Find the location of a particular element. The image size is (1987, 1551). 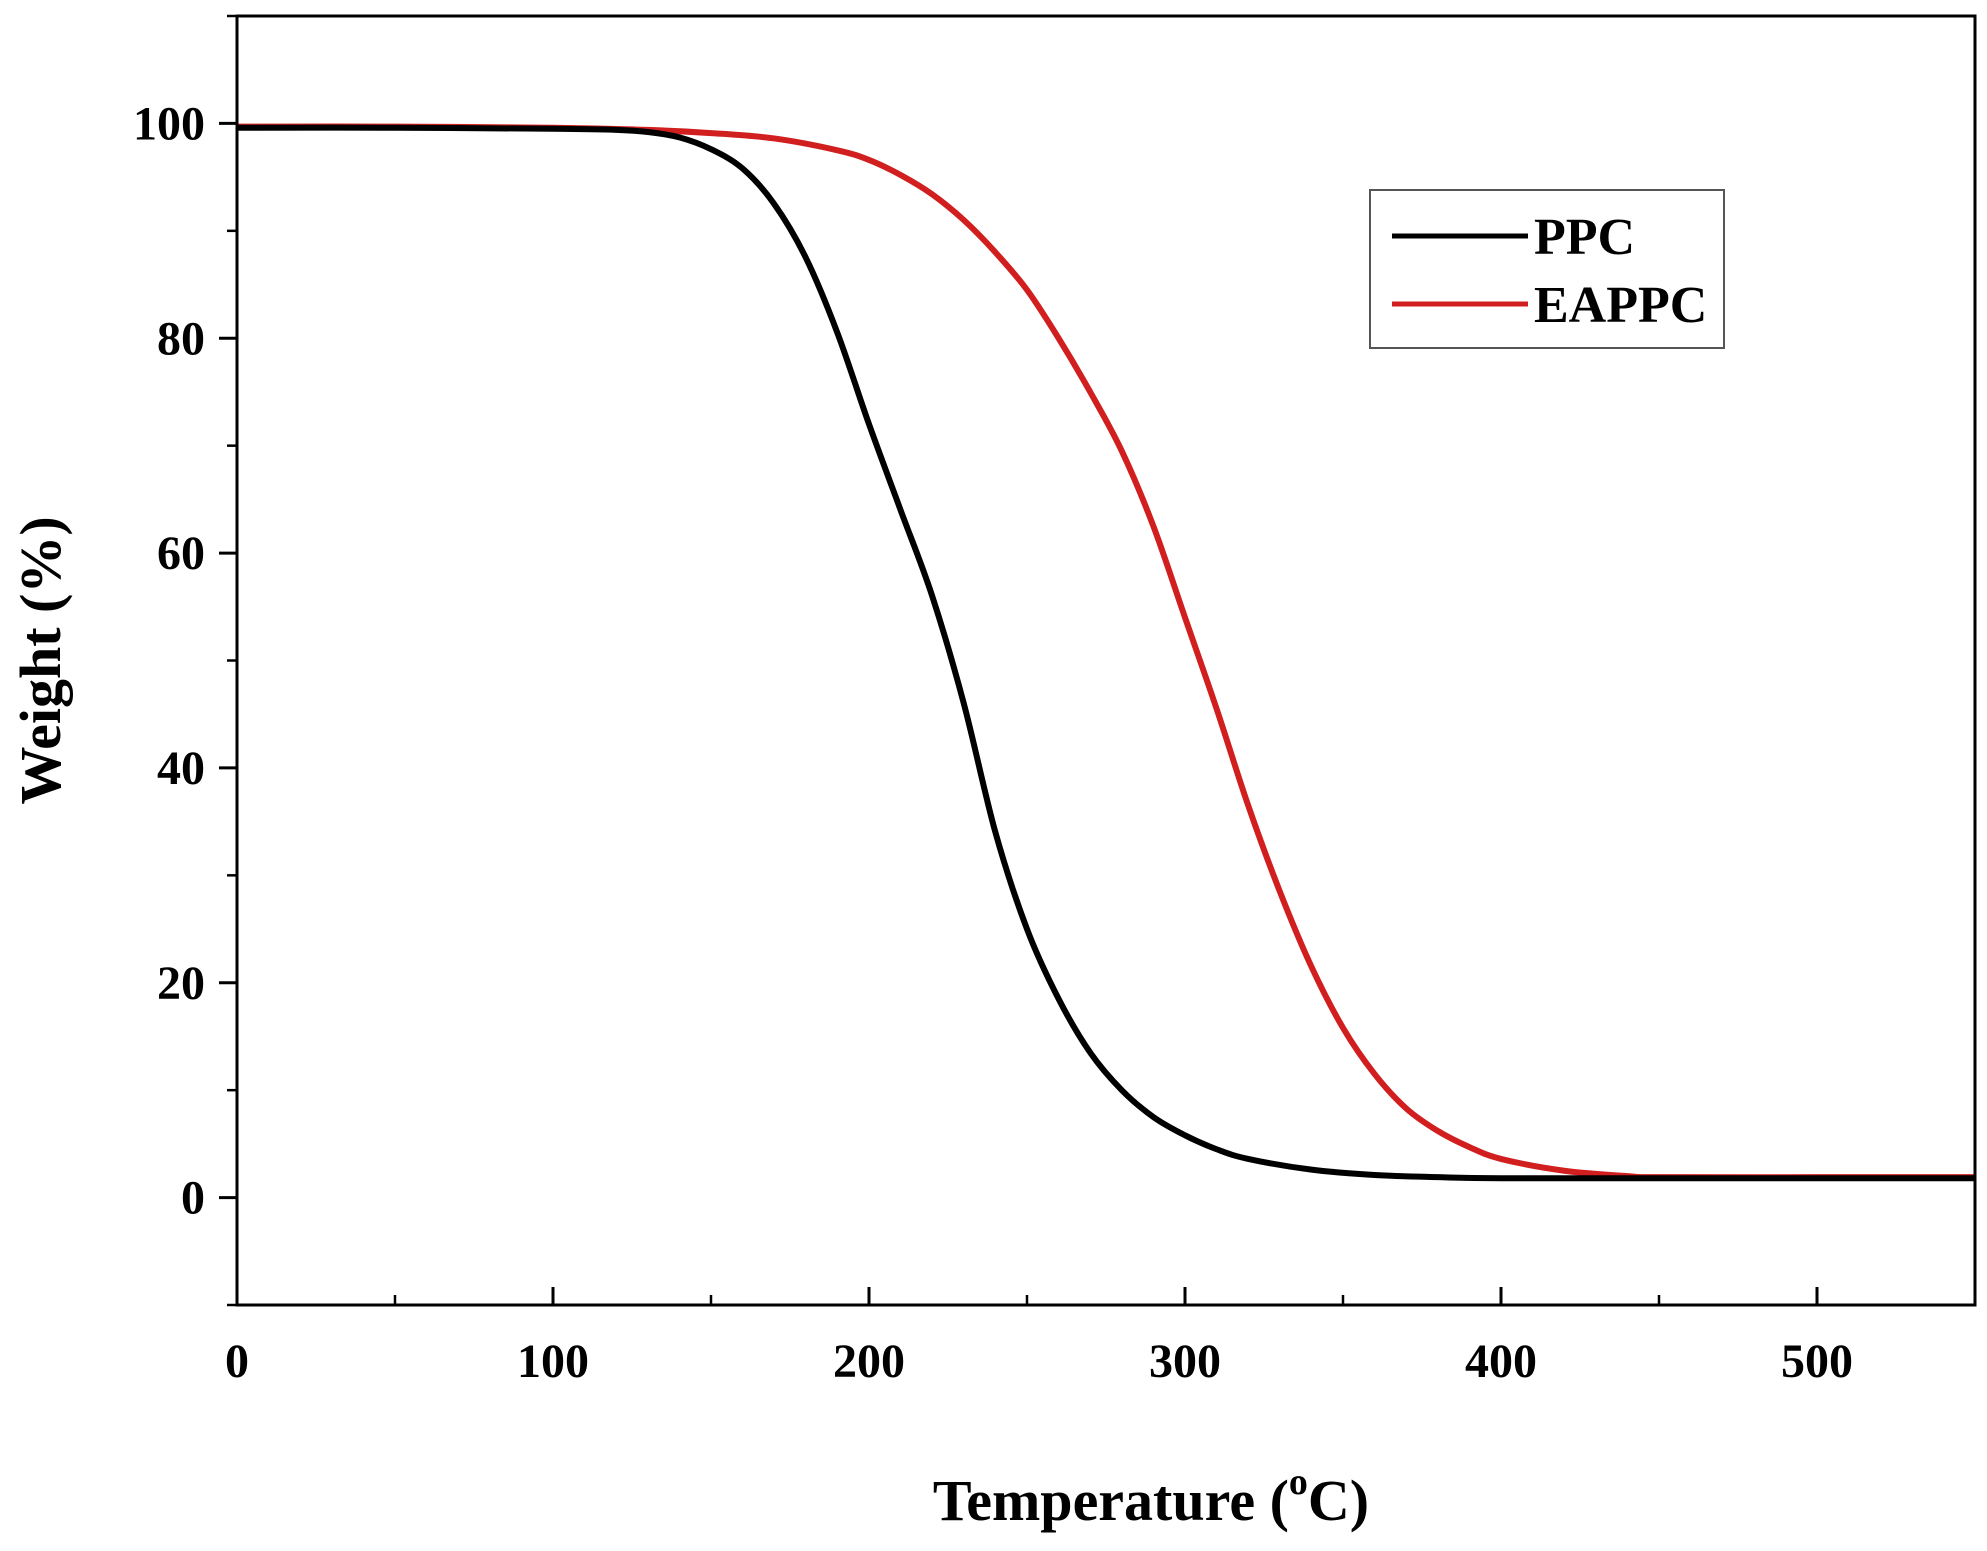

x-tick-label: 200 is located at coordinates (869, 1361).